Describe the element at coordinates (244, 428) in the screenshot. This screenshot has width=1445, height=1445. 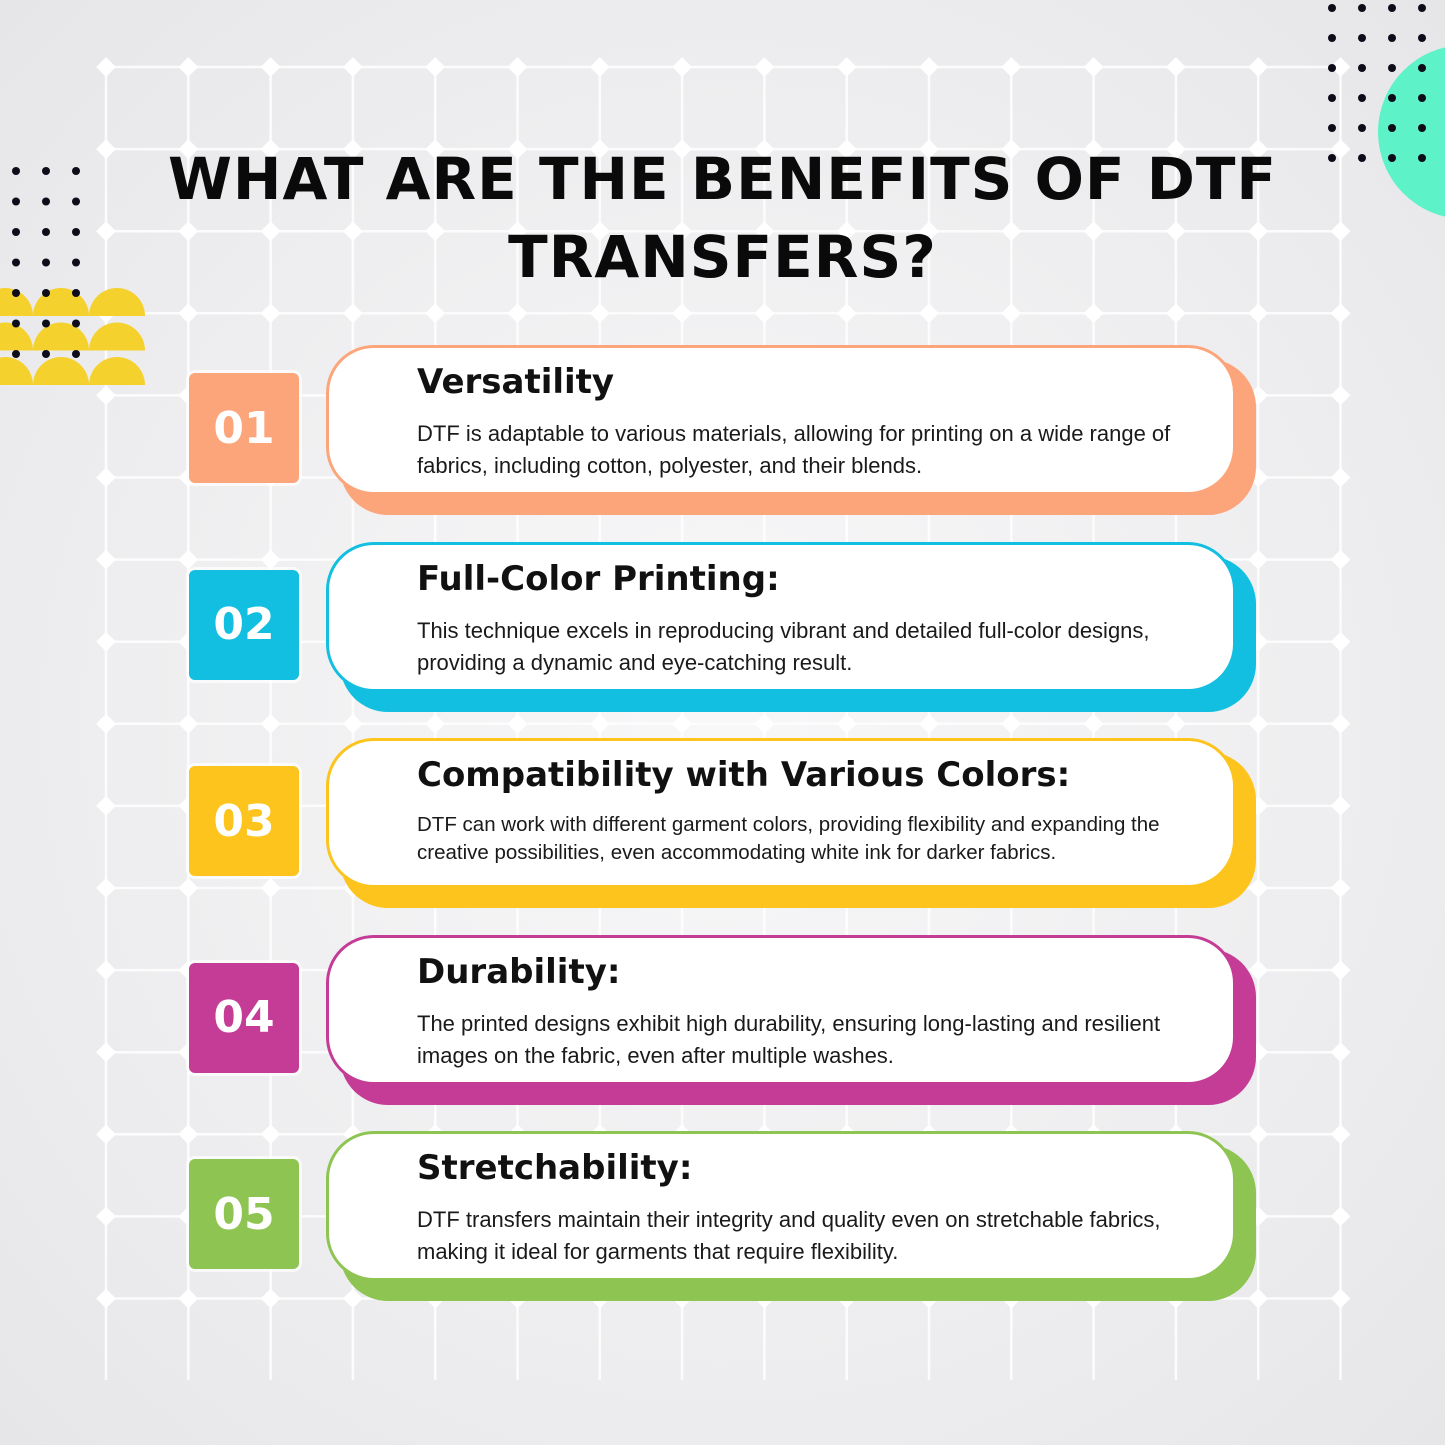
I see `benefit-number-badge: 01` at that location.